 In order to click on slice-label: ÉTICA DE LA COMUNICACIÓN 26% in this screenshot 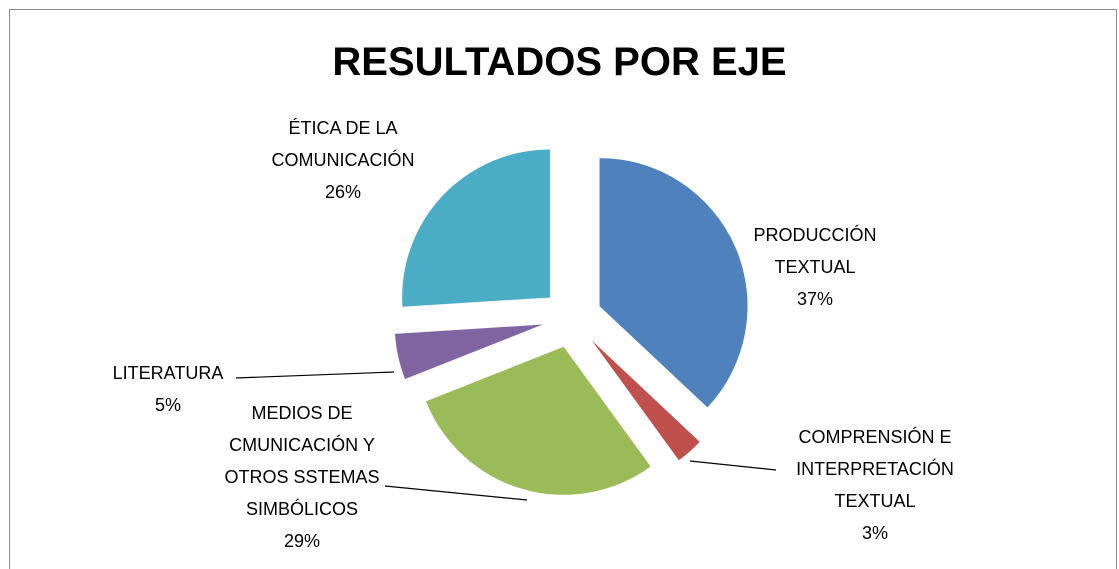, I will do `click(343, 160)`.